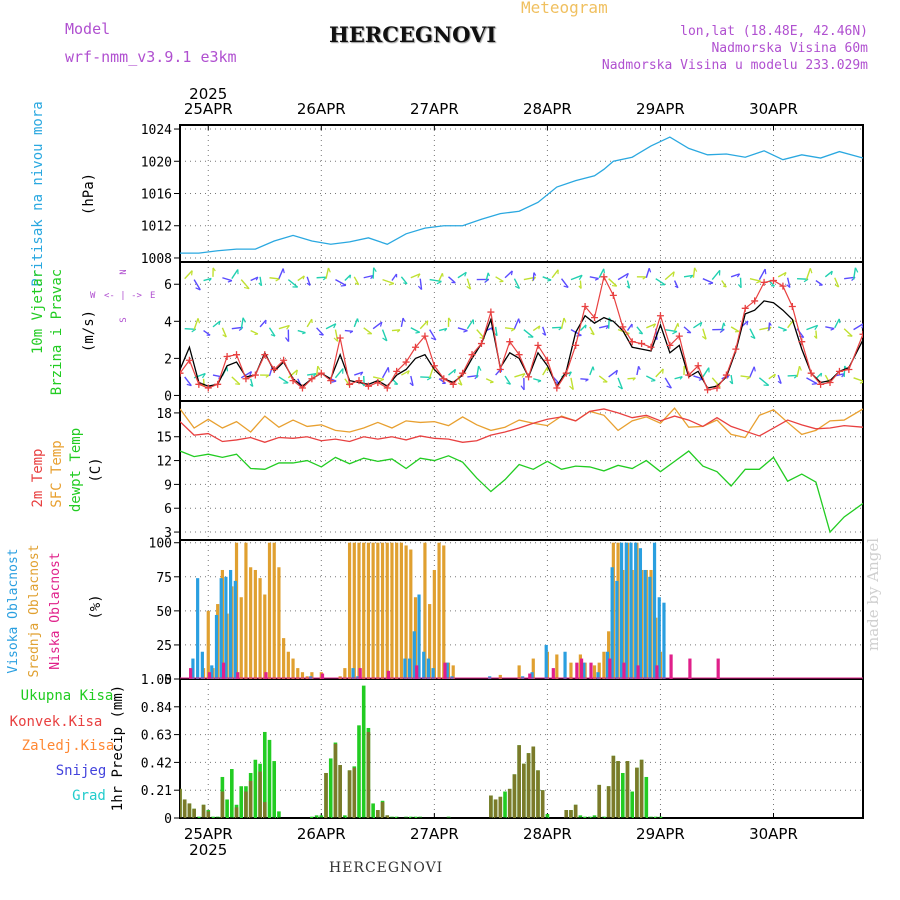 The image size is (900, 900). I want to click on pressure-ylabel: (hPa), so click(89, 194).